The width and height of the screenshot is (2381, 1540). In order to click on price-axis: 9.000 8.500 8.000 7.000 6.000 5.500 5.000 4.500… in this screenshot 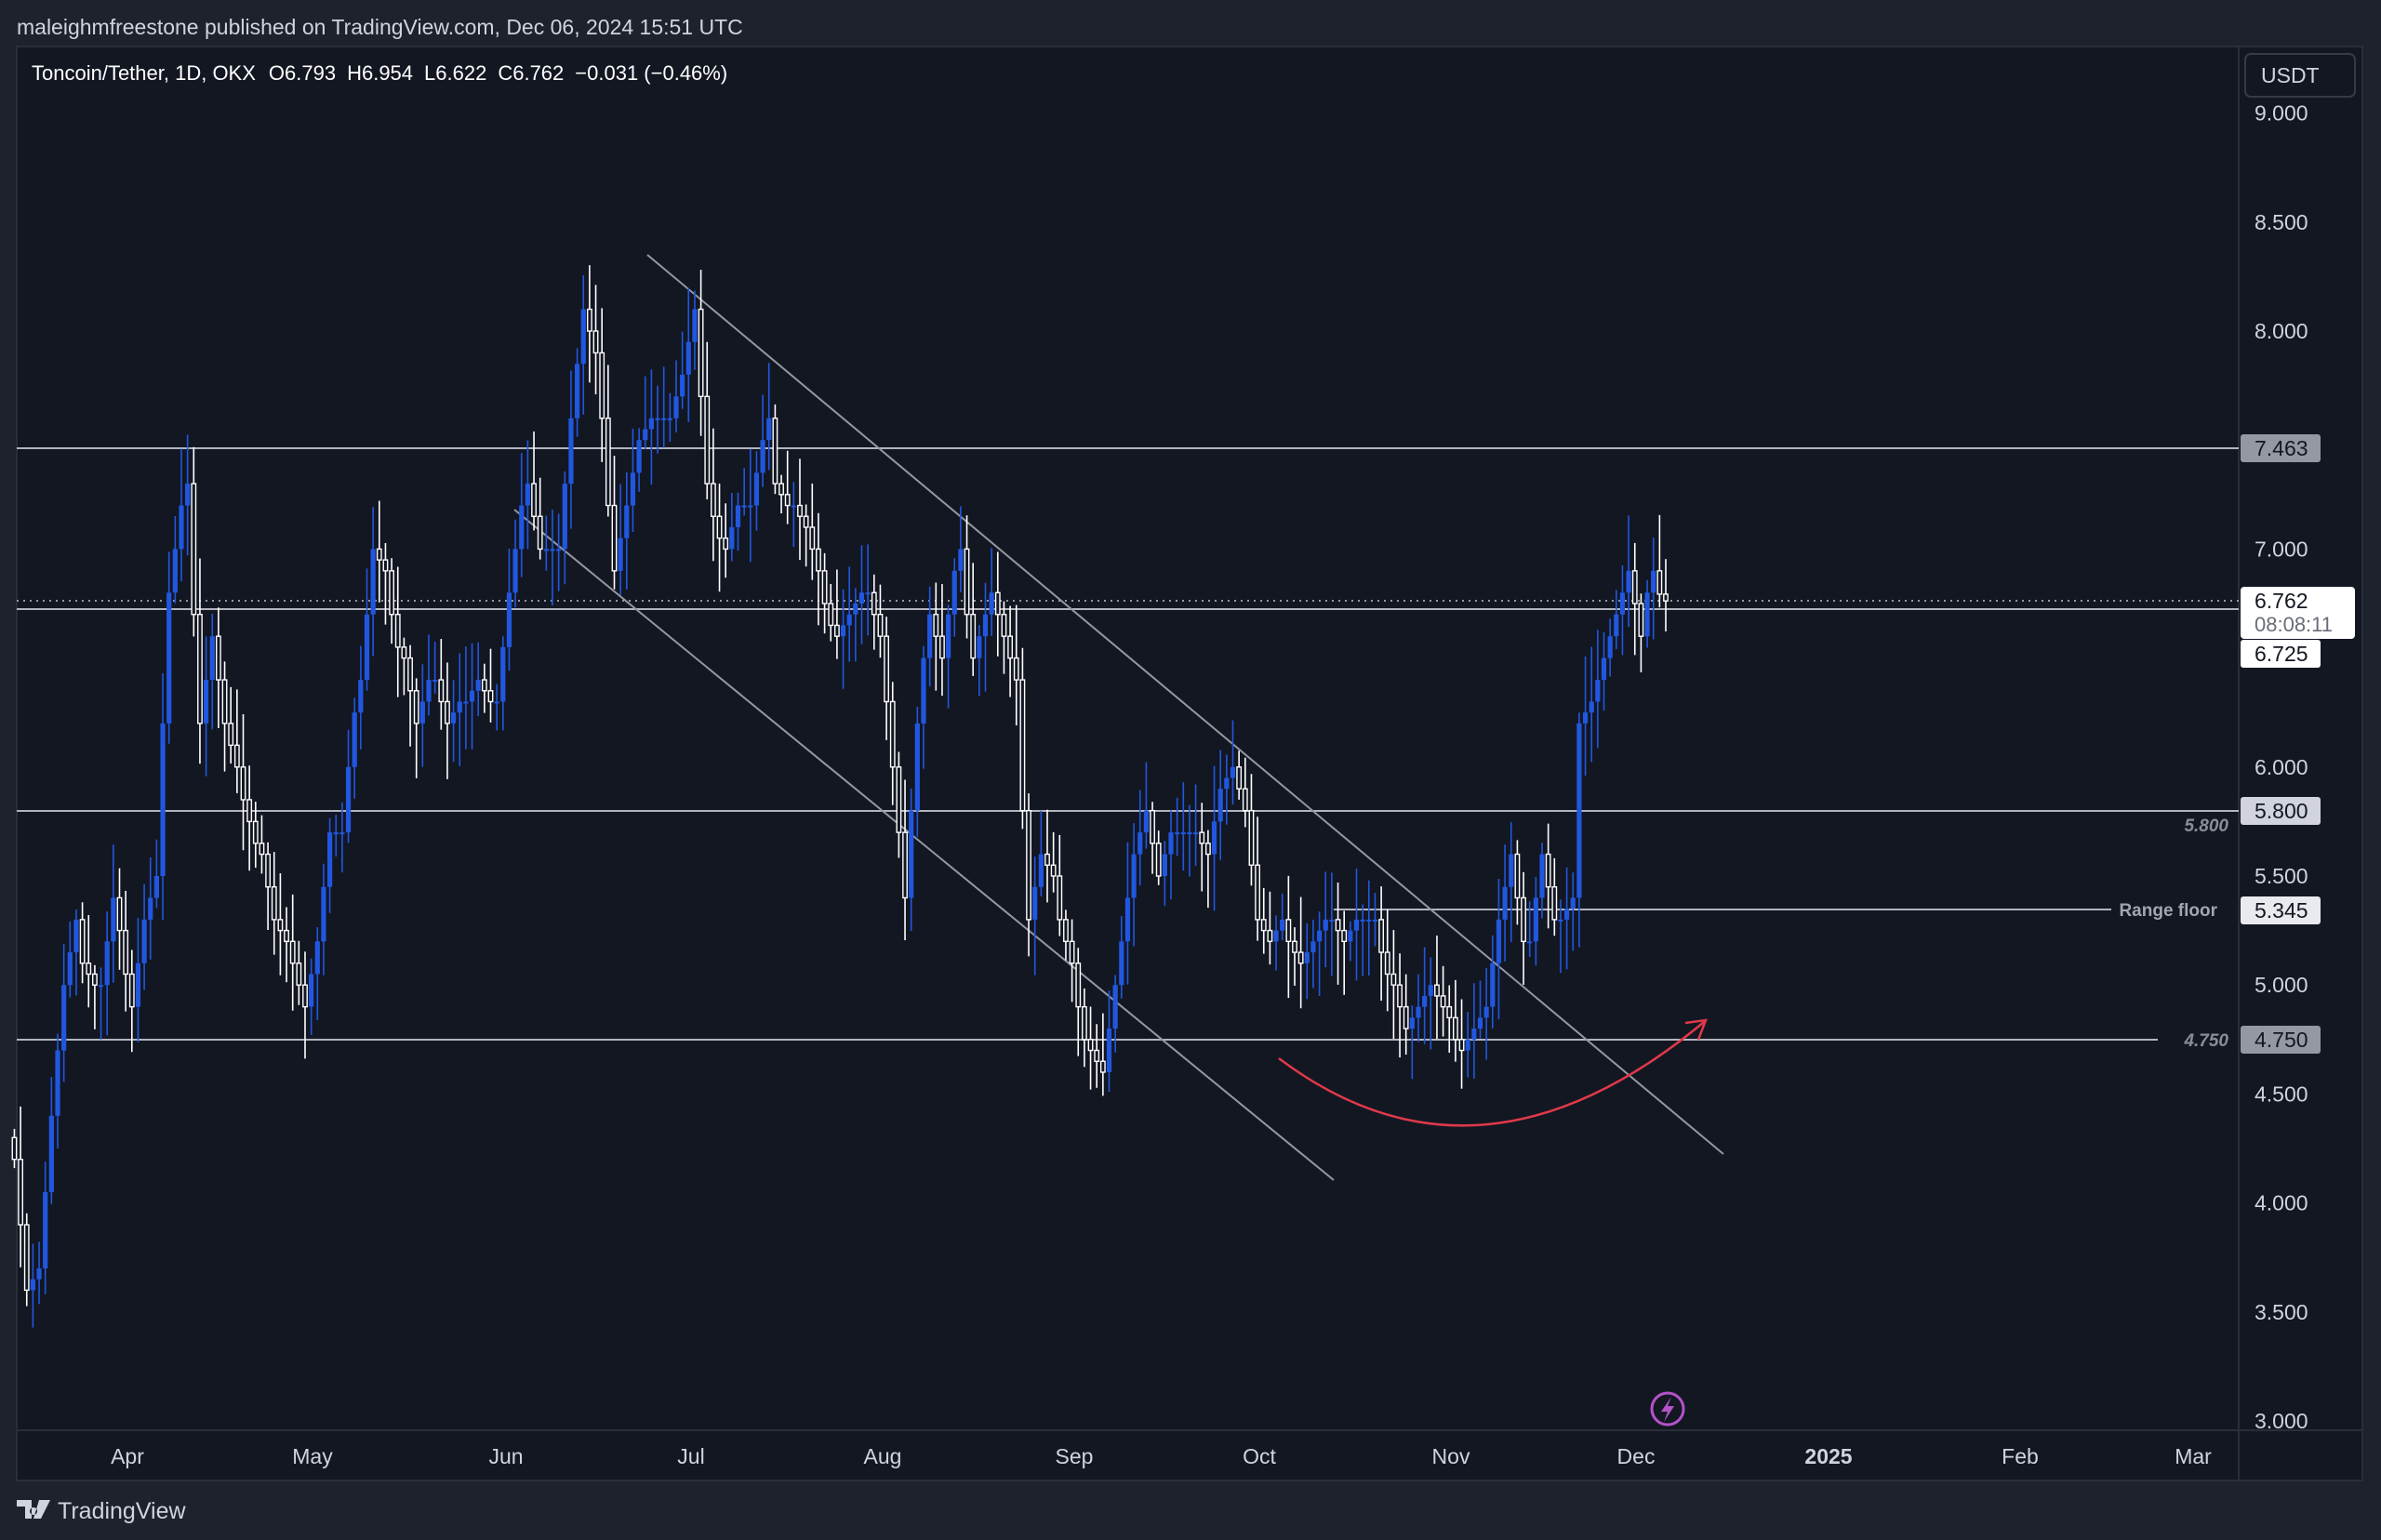, I will do `click(2281, 767)`.